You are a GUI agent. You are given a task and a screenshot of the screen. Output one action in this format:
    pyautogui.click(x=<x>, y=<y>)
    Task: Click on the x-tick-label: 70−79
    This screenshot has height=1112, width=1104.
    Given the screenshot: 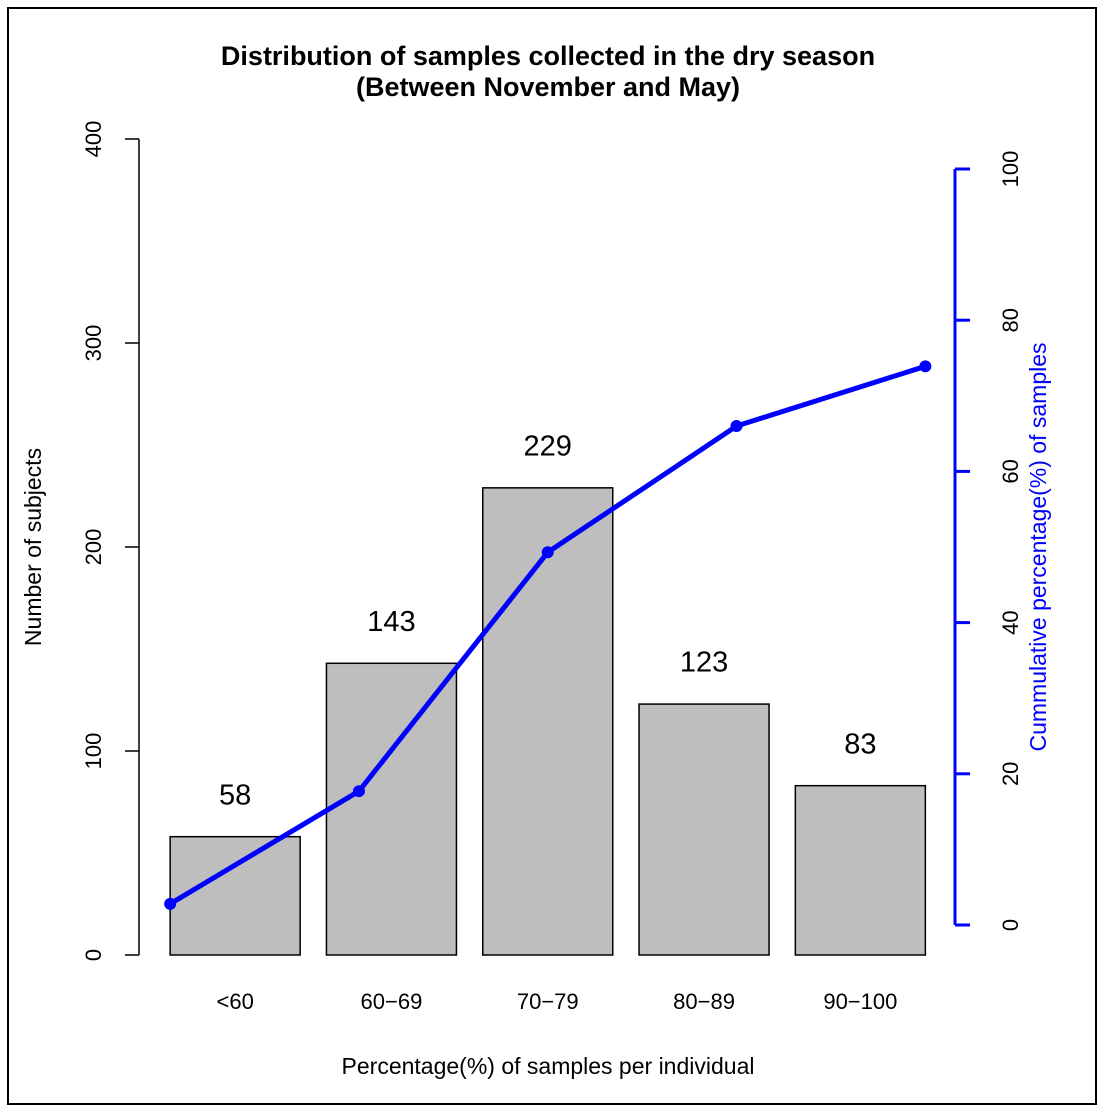 What is the action you would take?
    pyautogui.click(x=548, y=1001)
    